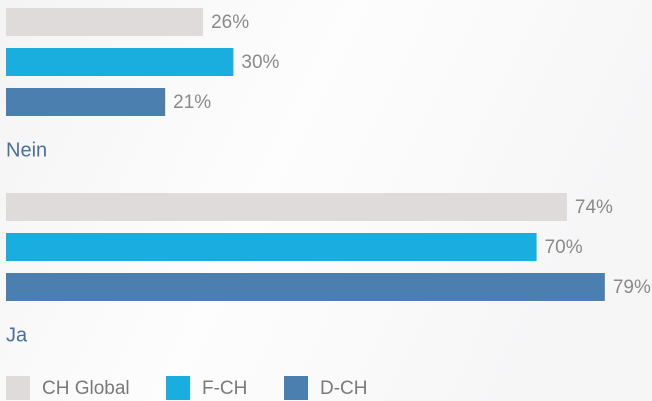 The height and width of the screenshot is (401, 652). What do you see at coordinates (632, 287) in the screenshot?
I see `value-label: 79%` at bounding box center [632, 287].